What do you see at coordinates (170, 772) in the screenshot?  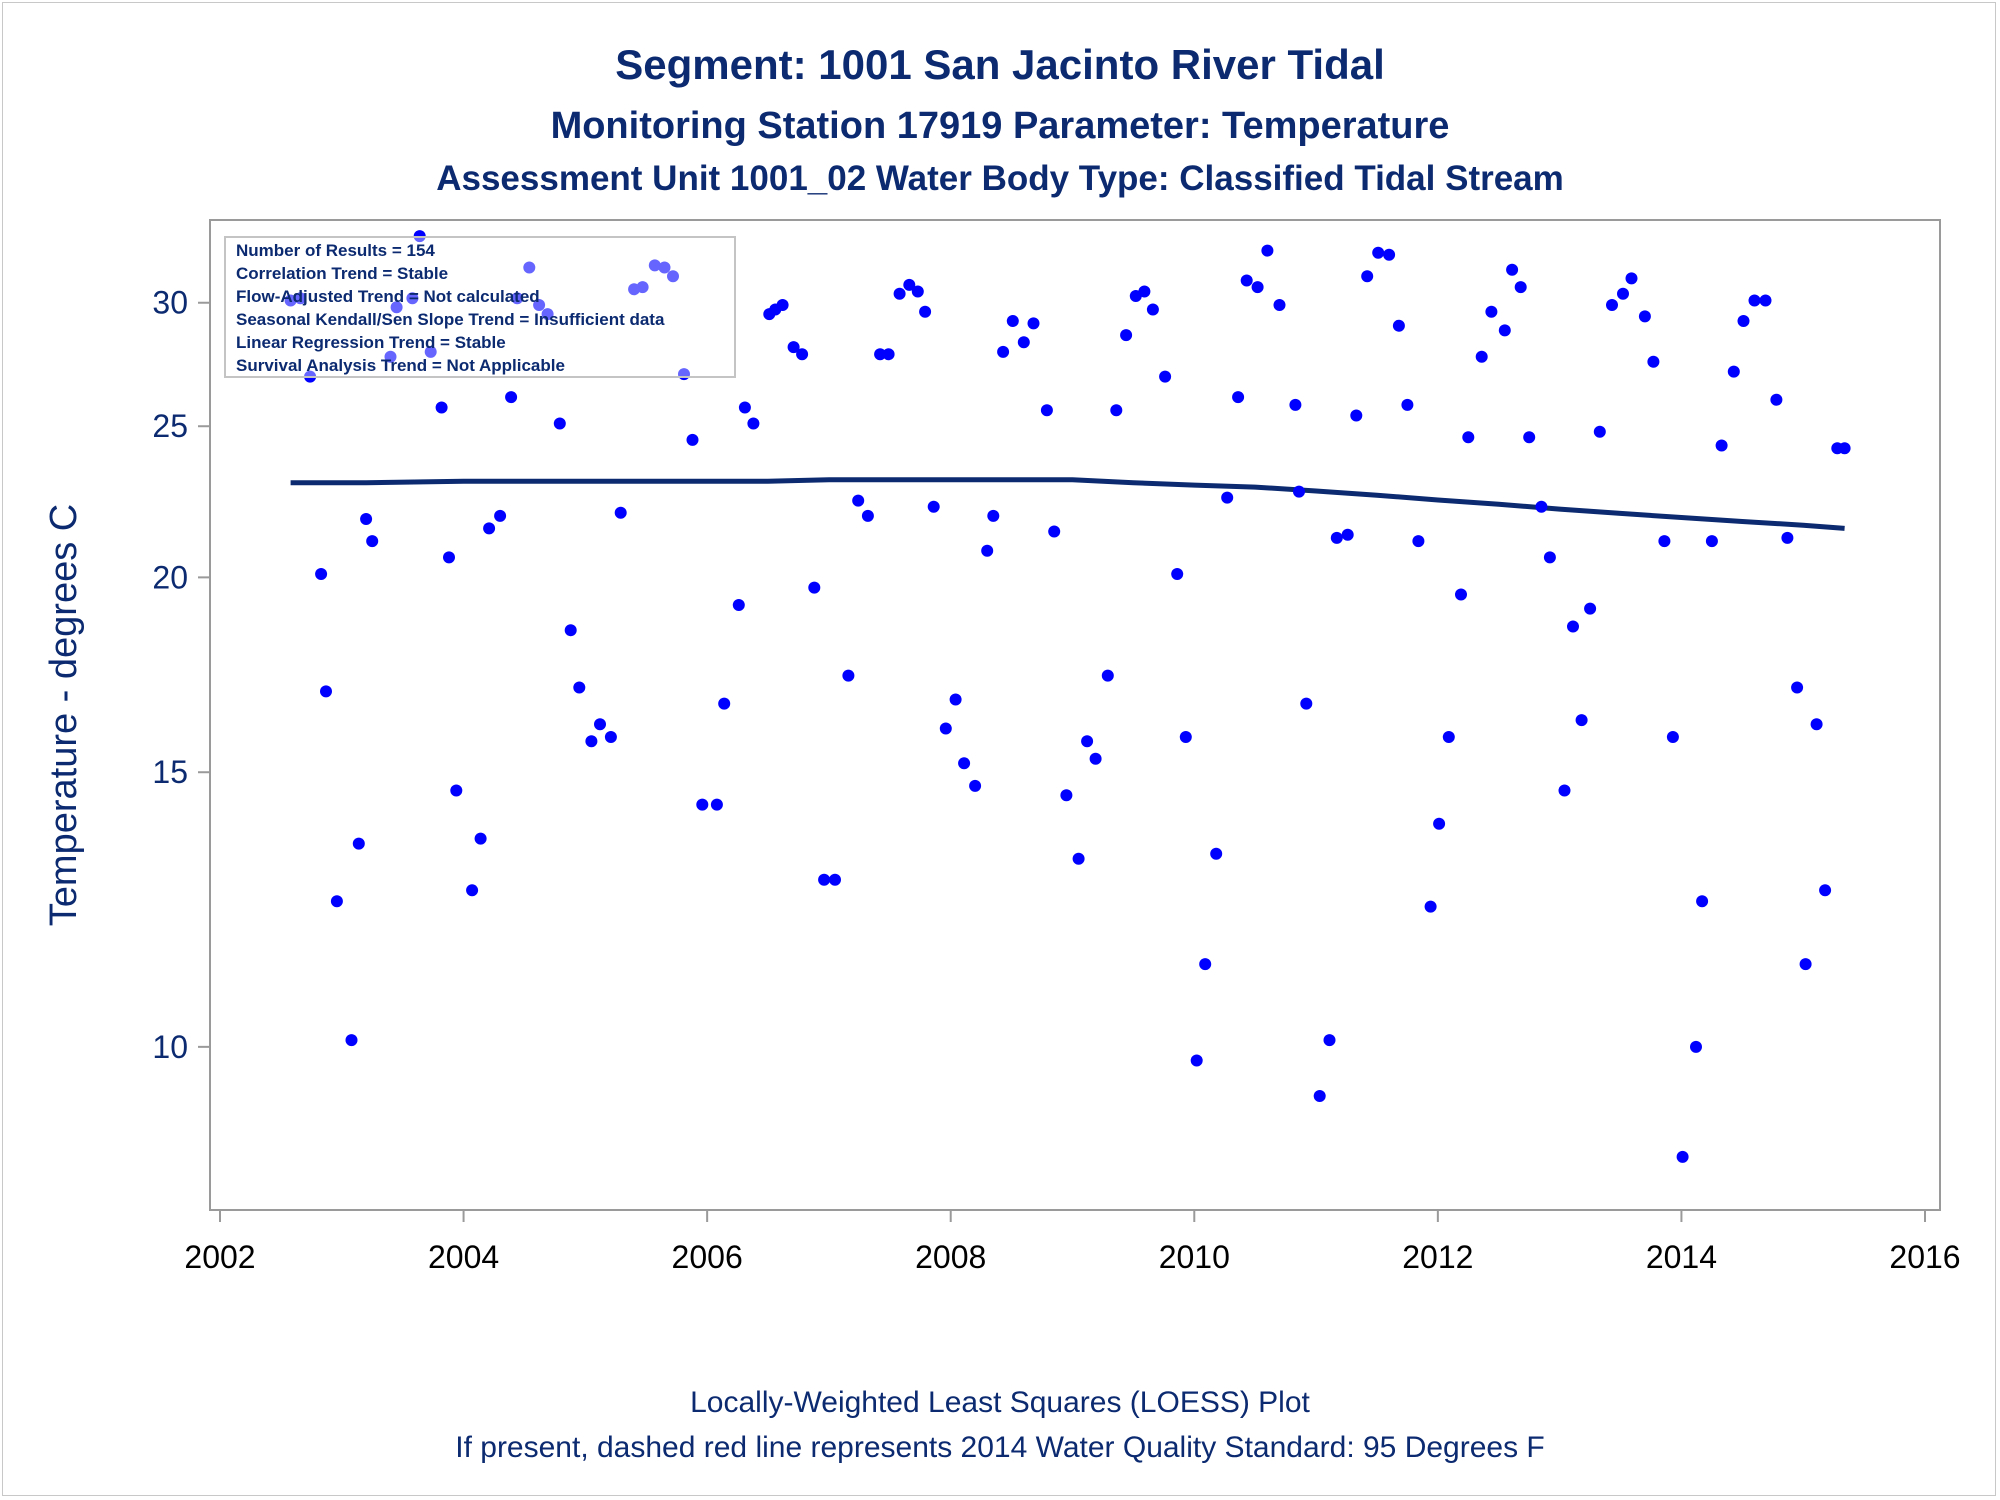 I see `y-tick-label: 15` at bounding box center [170, 772].